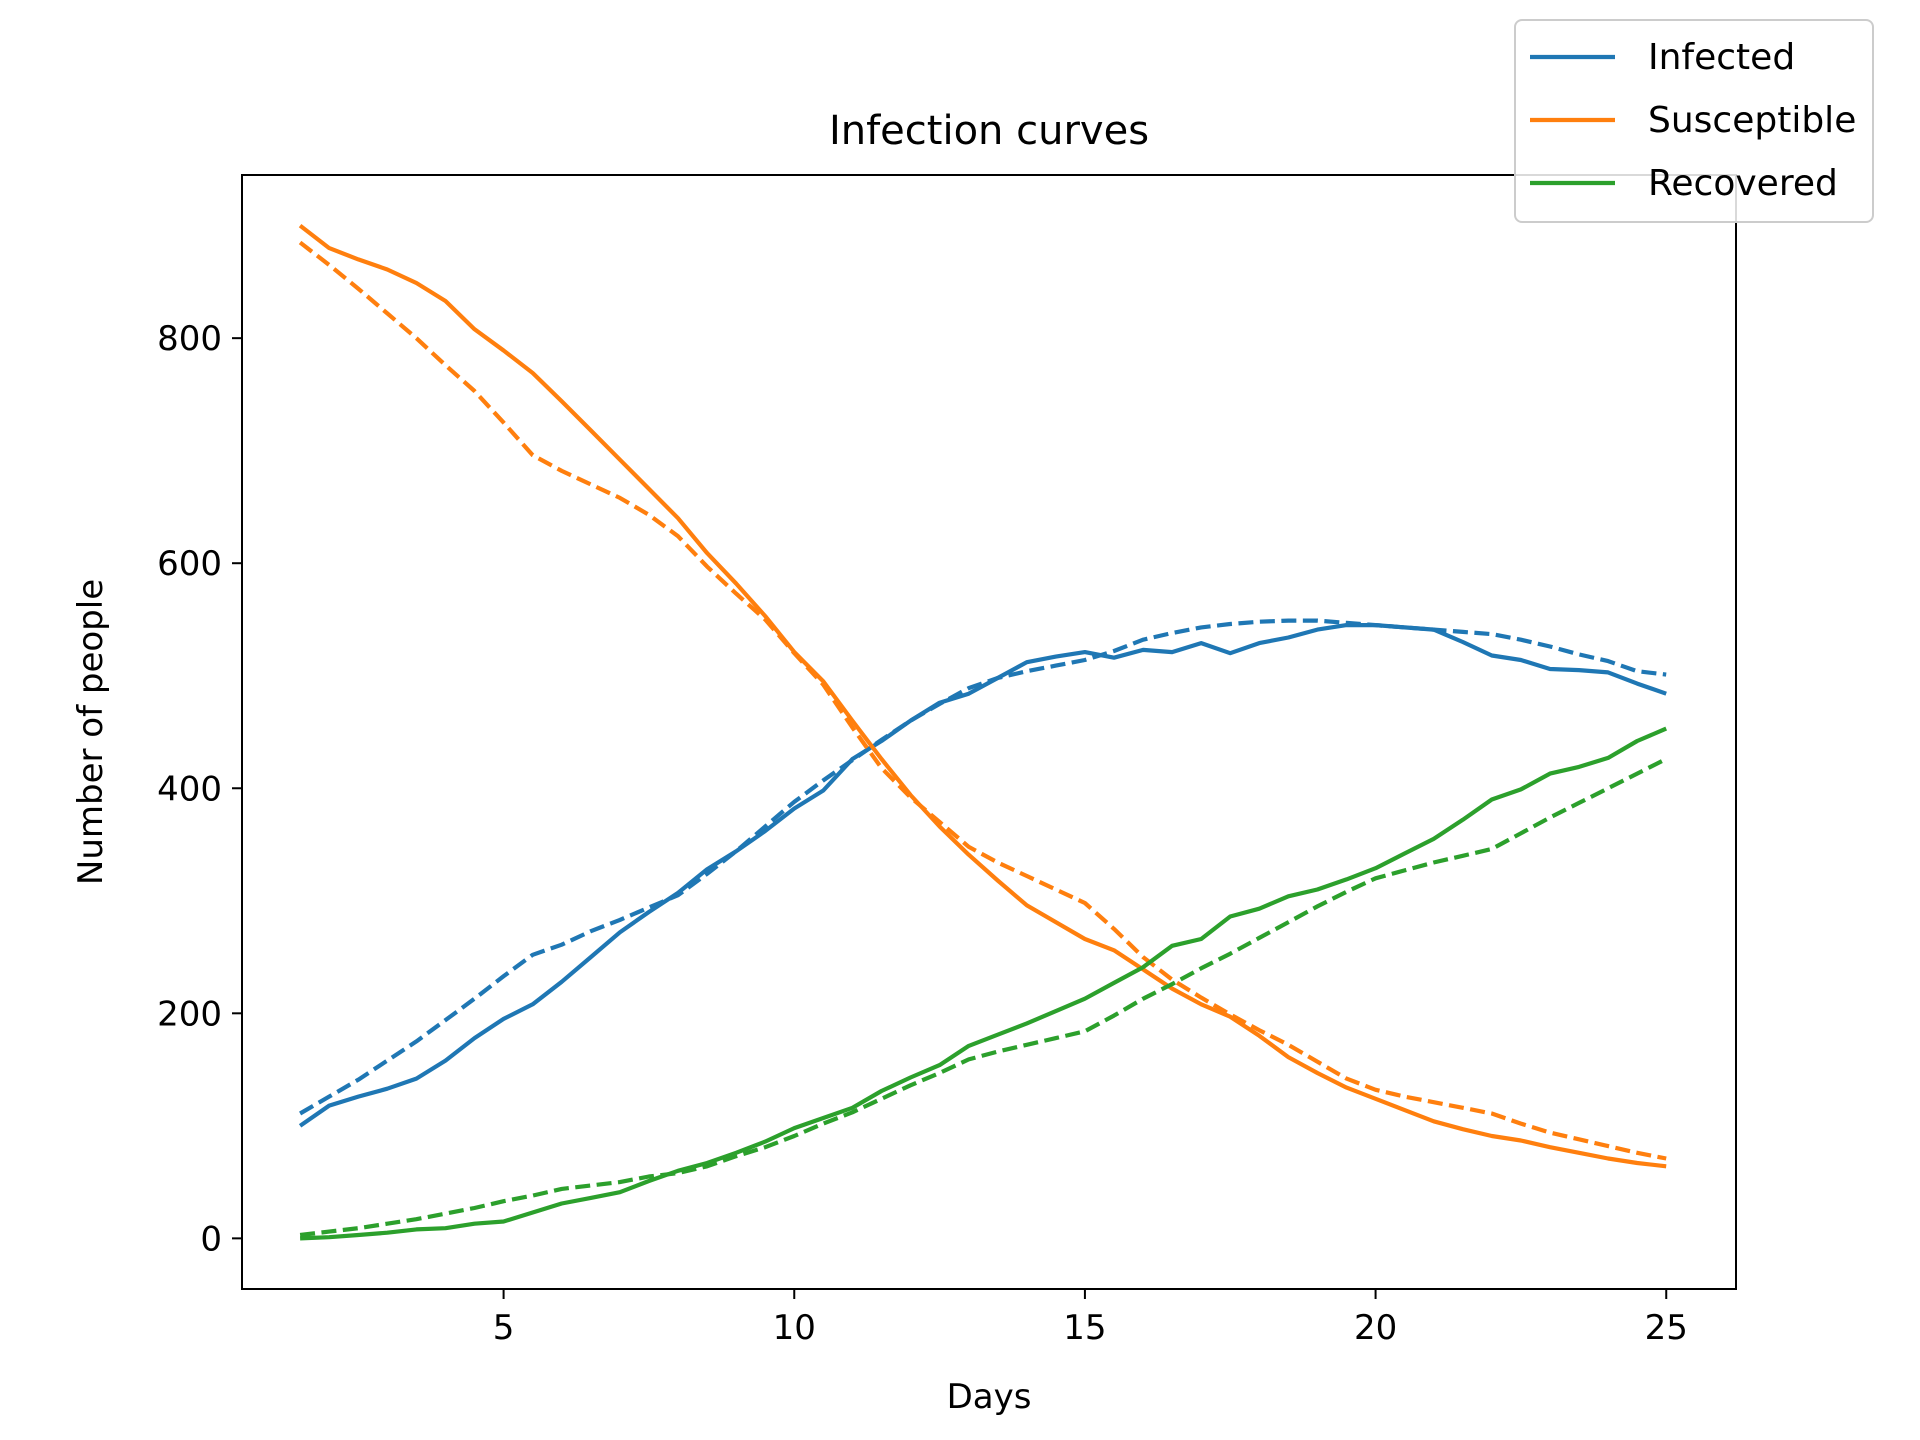 The height and width of the screenshot is (1440, 1920). Describe the element at coordinates (1666, 1328) in the screenshot. I see `x-tick-label: 25` at that location.